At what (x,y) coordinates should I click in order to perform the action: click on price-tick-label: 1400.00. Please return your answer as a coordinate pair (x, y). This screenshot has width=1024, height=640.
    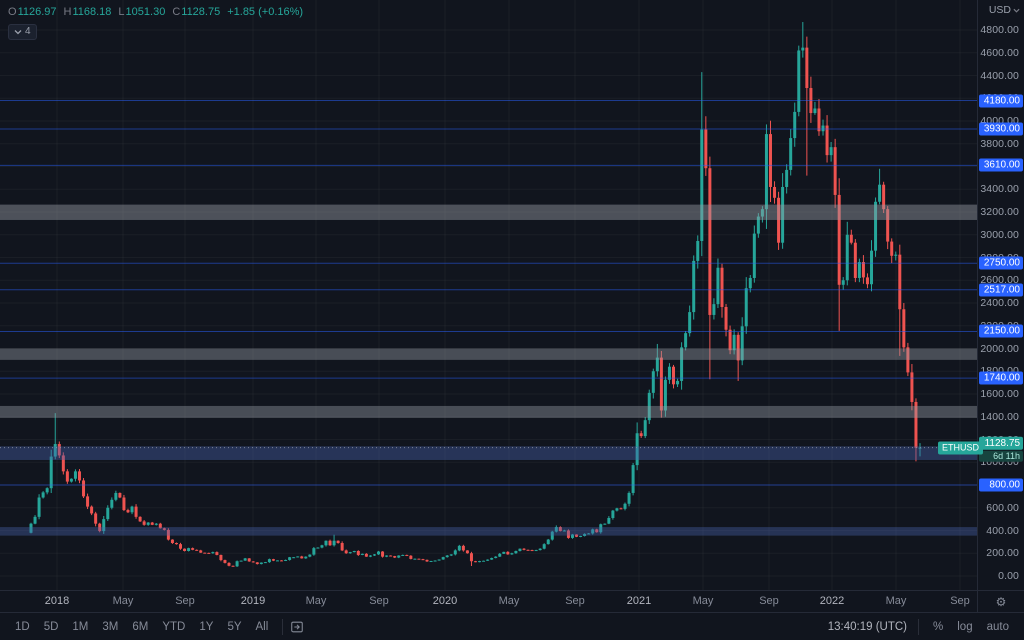
    Looking at the image, I should click on (999, 416).